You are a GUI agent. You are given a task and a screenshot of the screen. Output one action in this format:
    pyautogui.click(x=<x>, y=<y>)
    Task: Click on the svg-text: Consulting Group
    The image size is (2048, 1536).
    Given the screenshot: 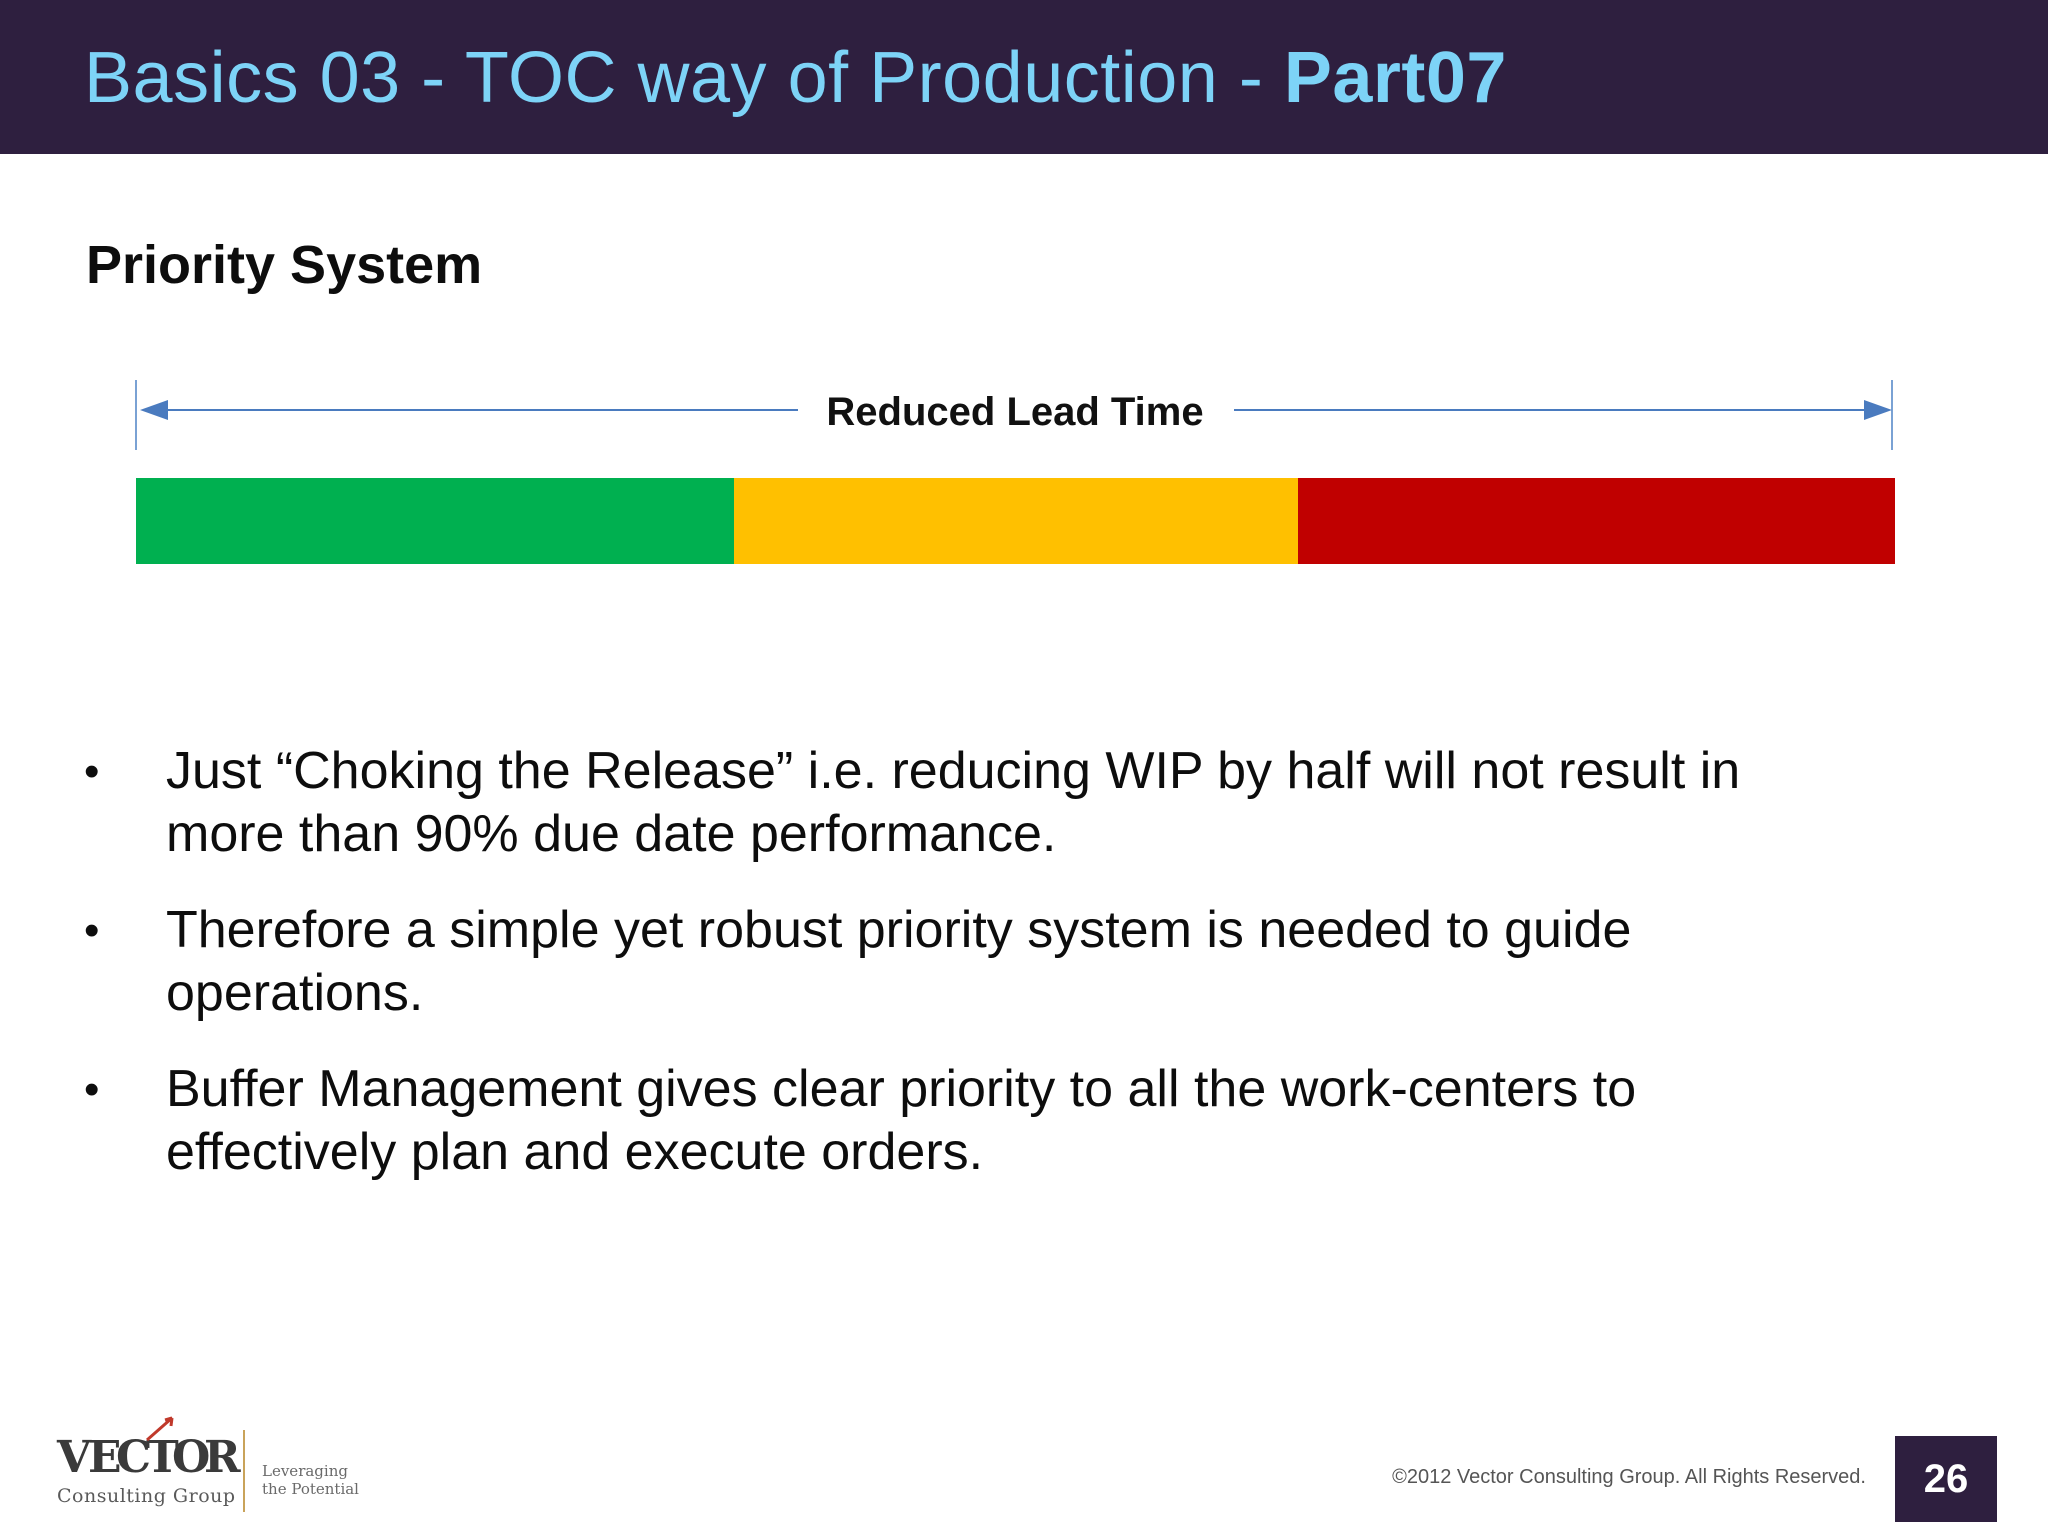 What is the action you would take?
    pyautogui.click(x=146, y=1496)
    